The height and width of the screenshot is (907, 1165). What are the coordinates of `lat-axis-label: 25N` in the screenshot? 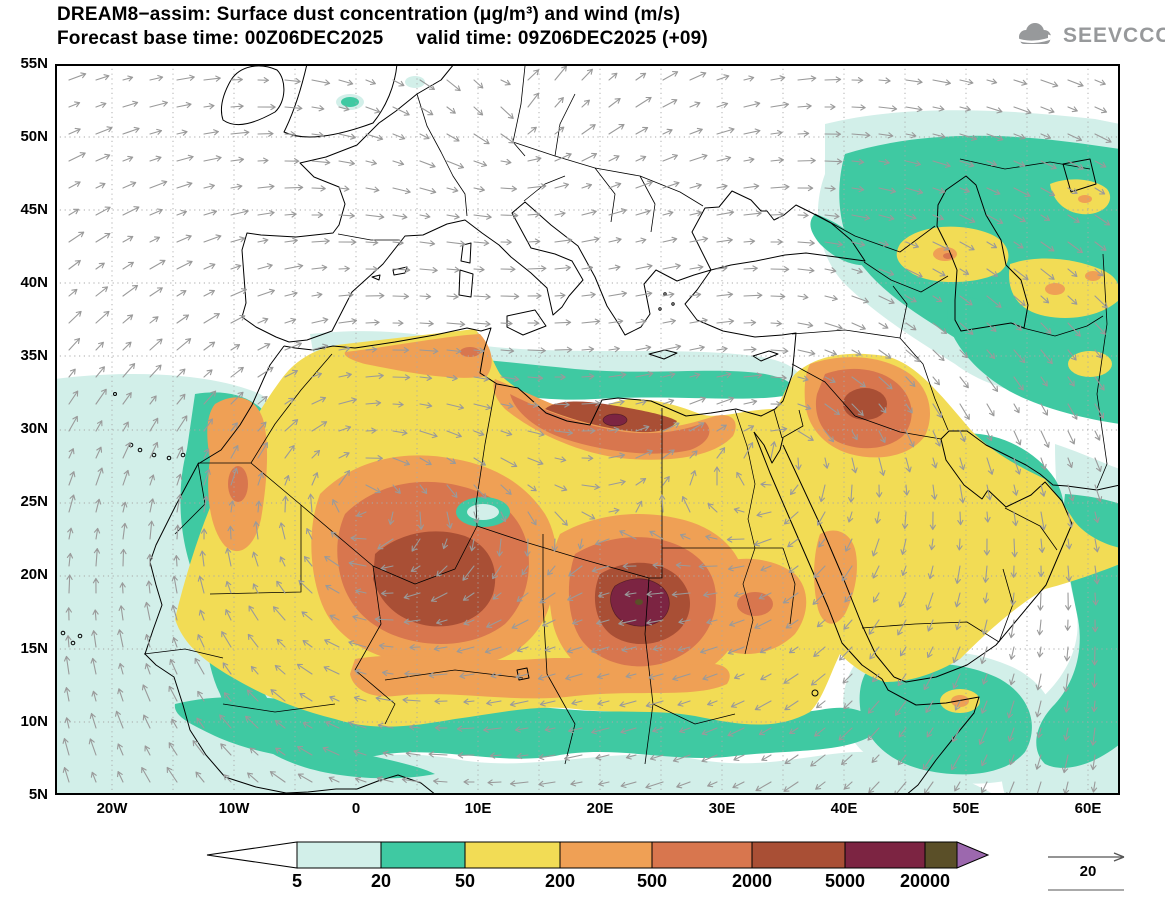 It's located at (34, 501).